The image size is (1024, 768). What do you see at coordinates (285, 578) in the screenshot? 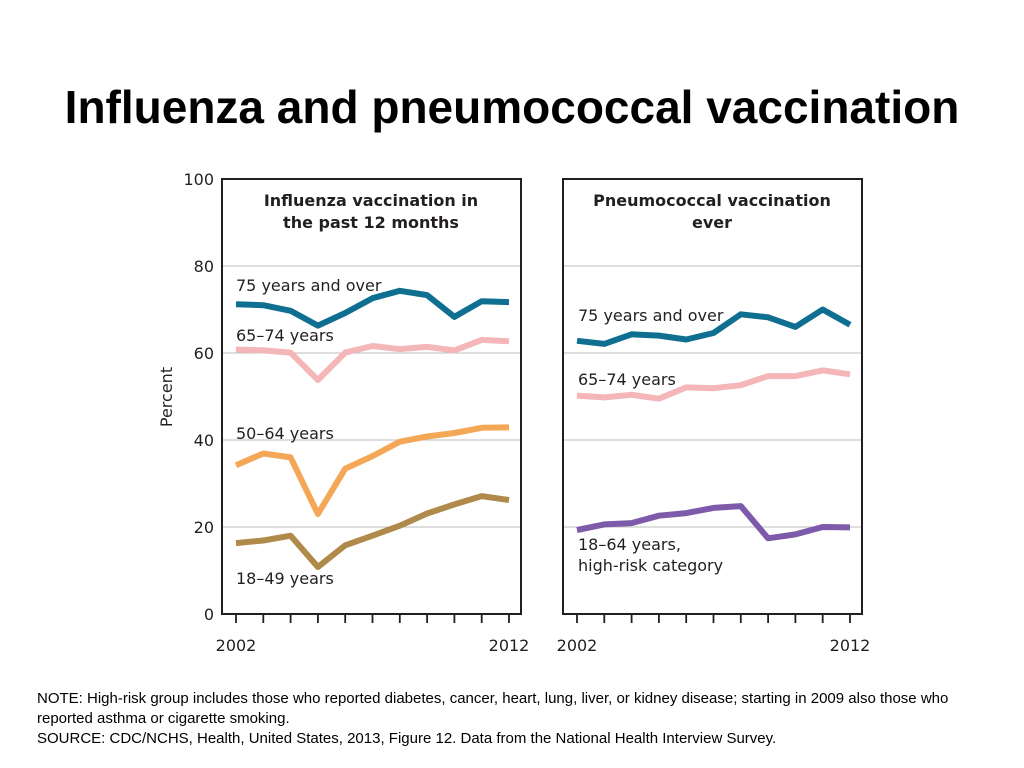
I see `series-label: 18–49 years` at bounding box center [285, 578].